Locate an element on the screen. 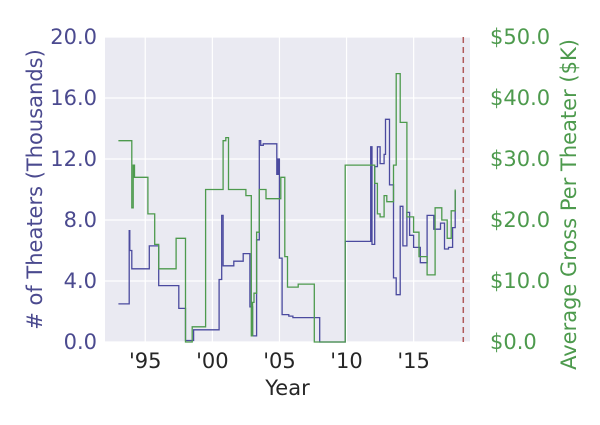 This screenshot has height=425, width=600. x-tick-label: '95 is located at coordinates (145, 361).